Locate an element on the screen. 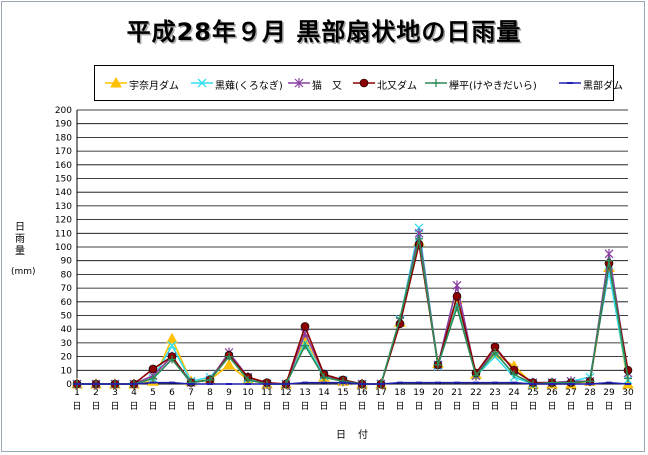  y-tick-label: 150 is located at coordinates (63, 180).